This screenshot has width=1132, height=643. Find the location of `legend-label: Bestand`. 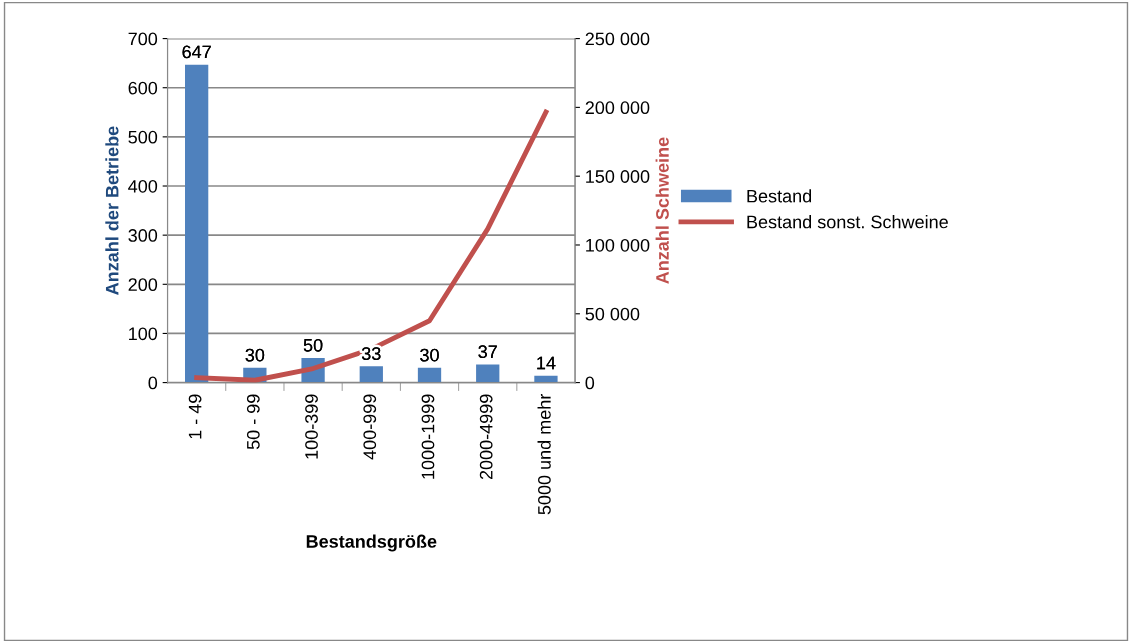

legend-label: Bestand is located at coordinates (779, 196).